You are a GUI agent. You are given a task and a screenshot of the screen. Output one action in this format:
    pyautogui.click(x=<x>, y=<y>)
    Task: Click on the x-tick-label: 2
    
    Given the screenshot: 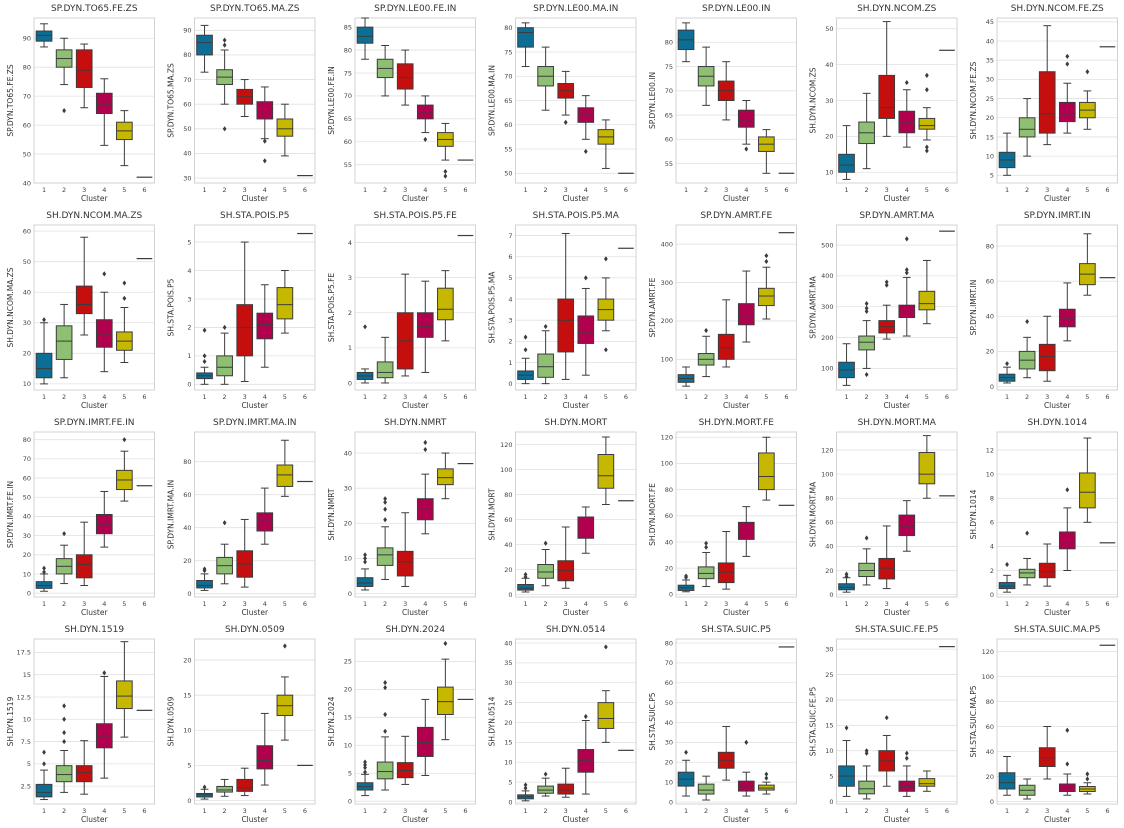 What is the action you would take?
    pyautogui.click(x=867, y=811)
    